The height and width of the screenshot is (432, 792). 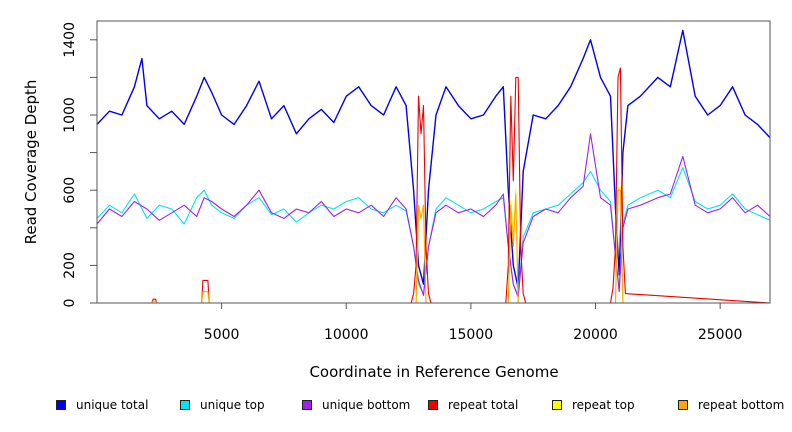 I want to click on legend-item-unique-bottom: unique bottom, so click(x=356, y=405).